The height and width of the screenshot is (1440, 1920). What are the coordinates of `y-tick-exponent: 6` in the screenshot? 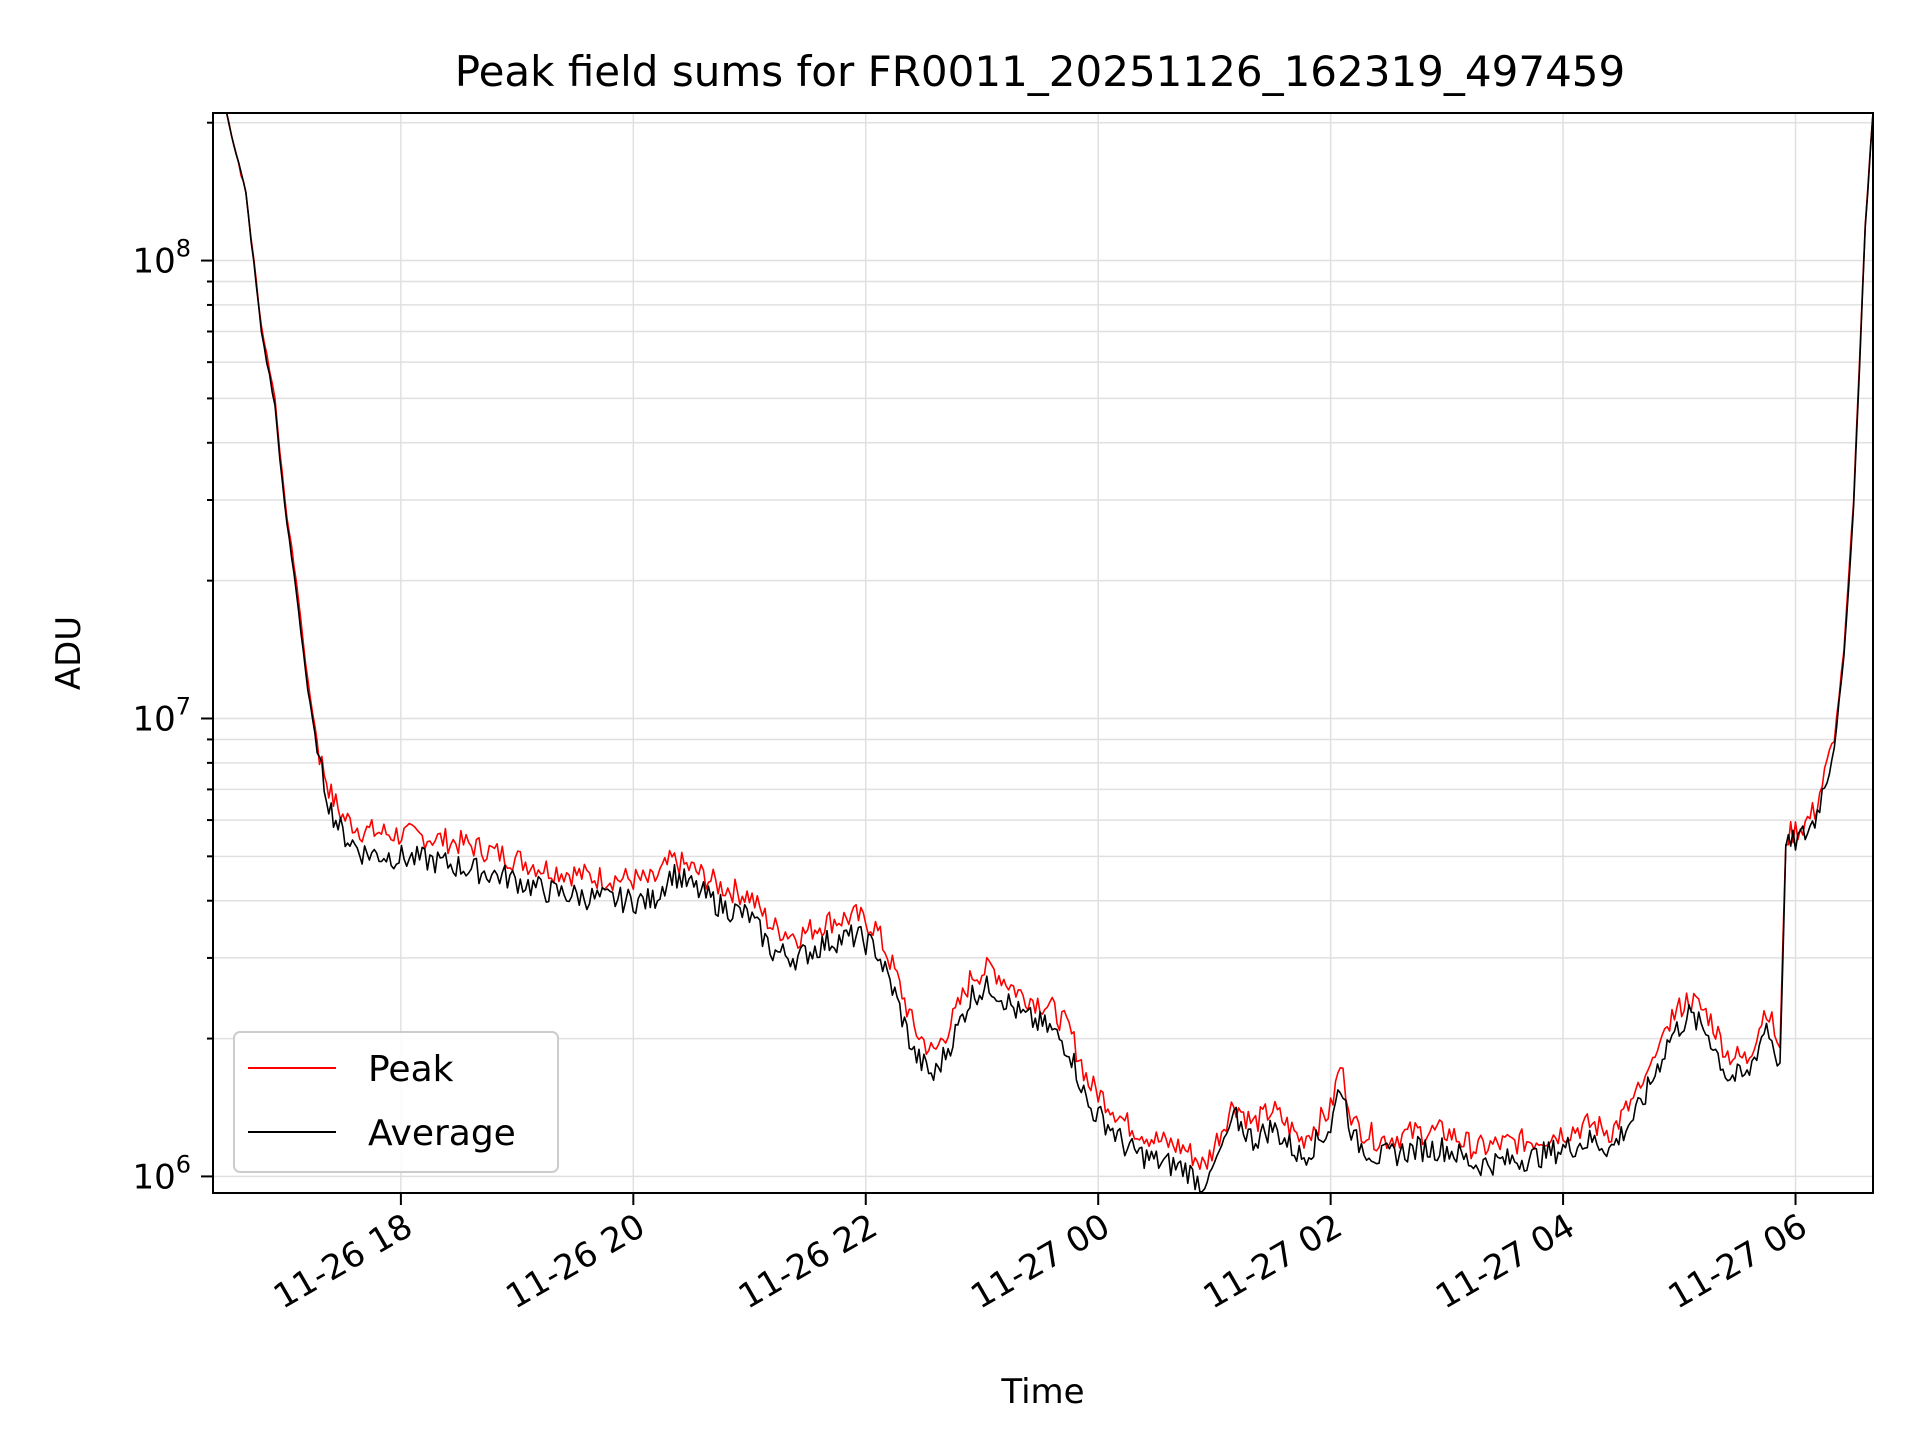 It's located at (183, 1164).